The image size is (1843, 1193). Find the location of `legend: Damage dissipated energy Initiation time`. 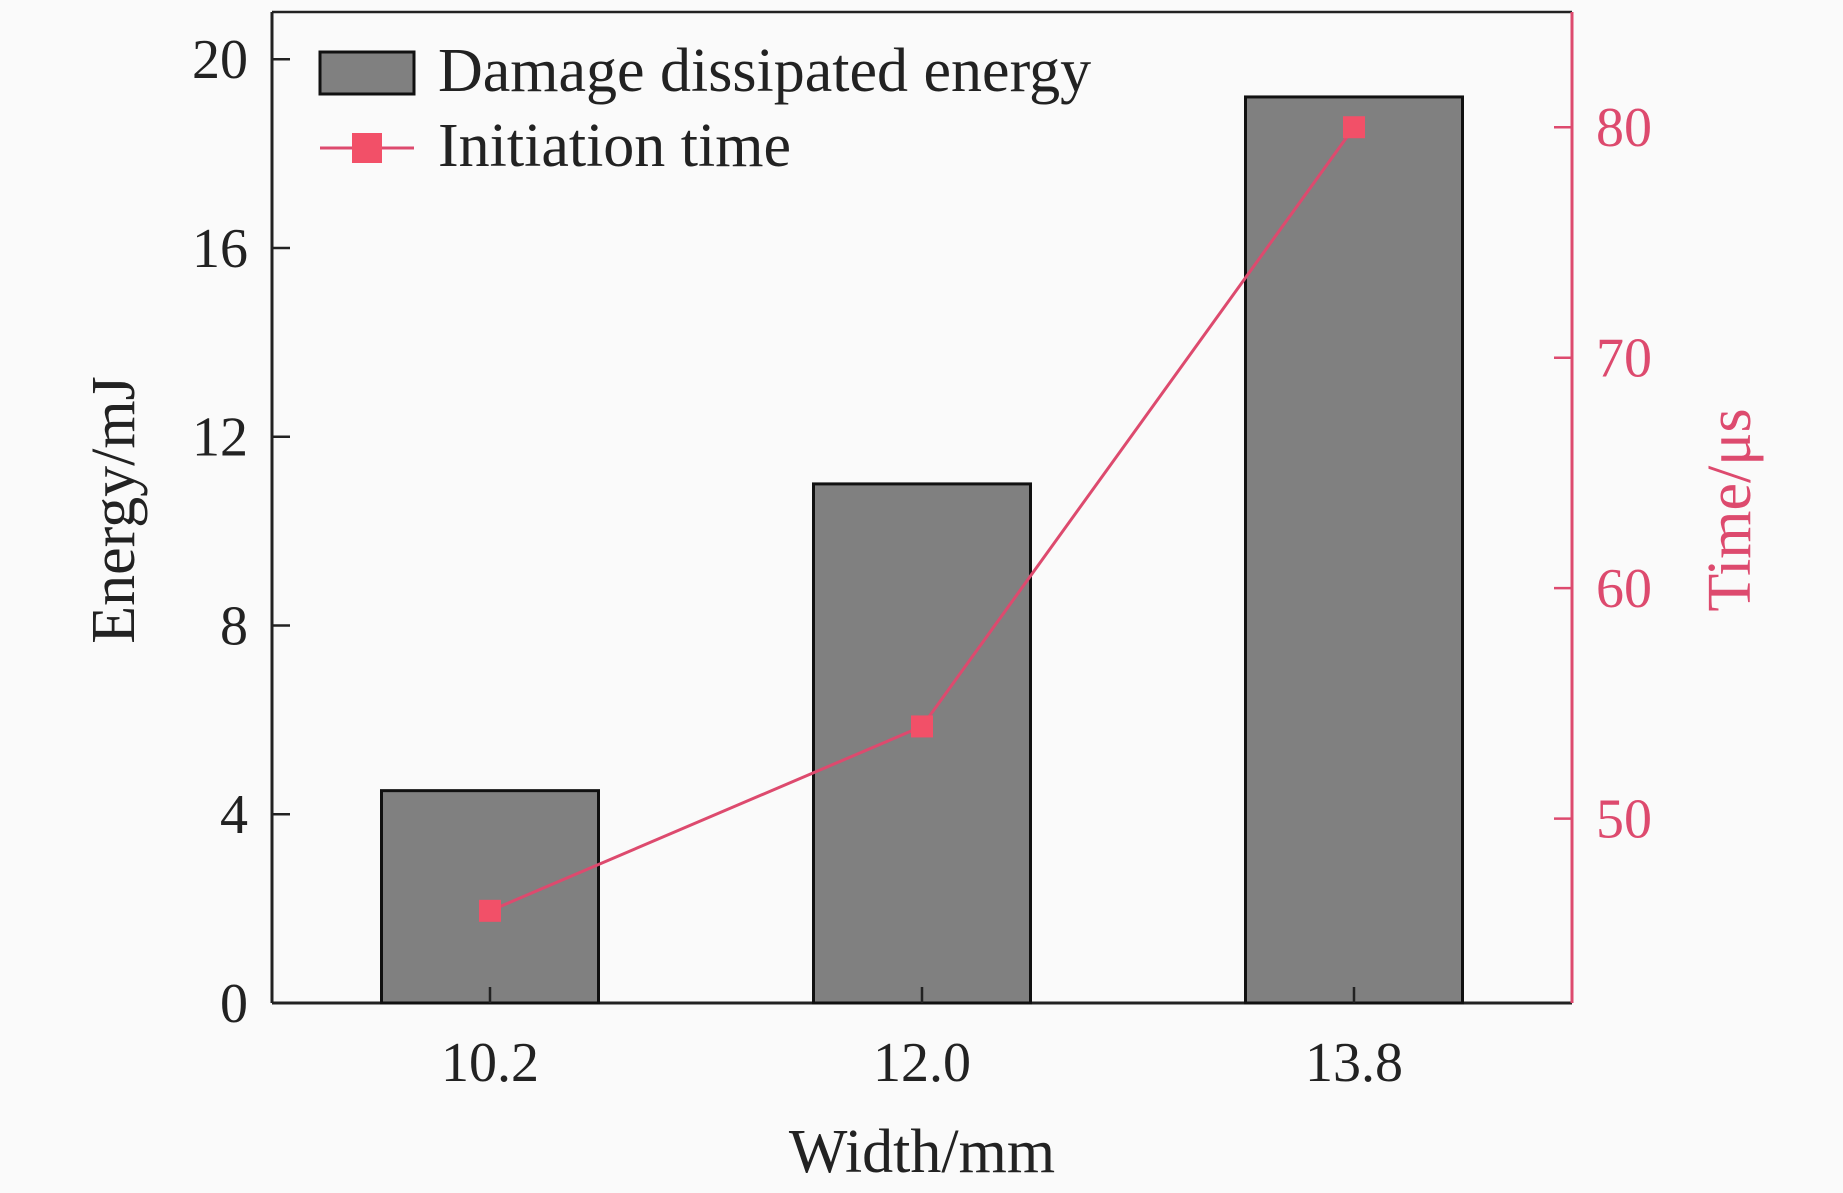

legend: Damage dissipated energy Initiation time is located at coordinates (704, 108).